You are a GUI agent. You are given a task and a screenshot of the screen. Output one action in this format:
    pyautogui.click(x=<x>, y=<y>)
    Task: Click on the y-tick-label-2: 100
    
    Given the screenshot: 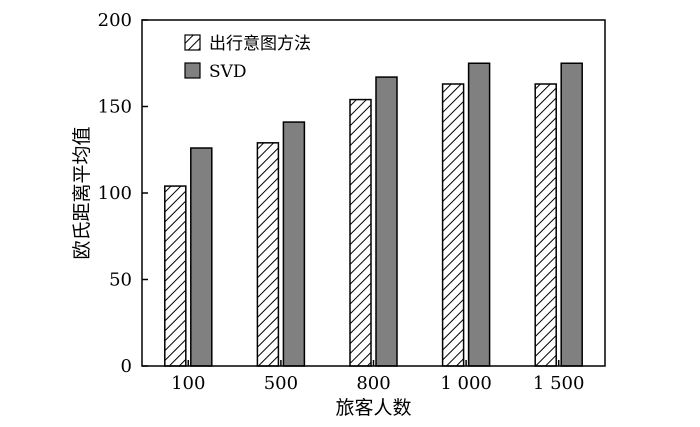 What is the action you would take?
    pyautogui.click(x=115, y=193)
    